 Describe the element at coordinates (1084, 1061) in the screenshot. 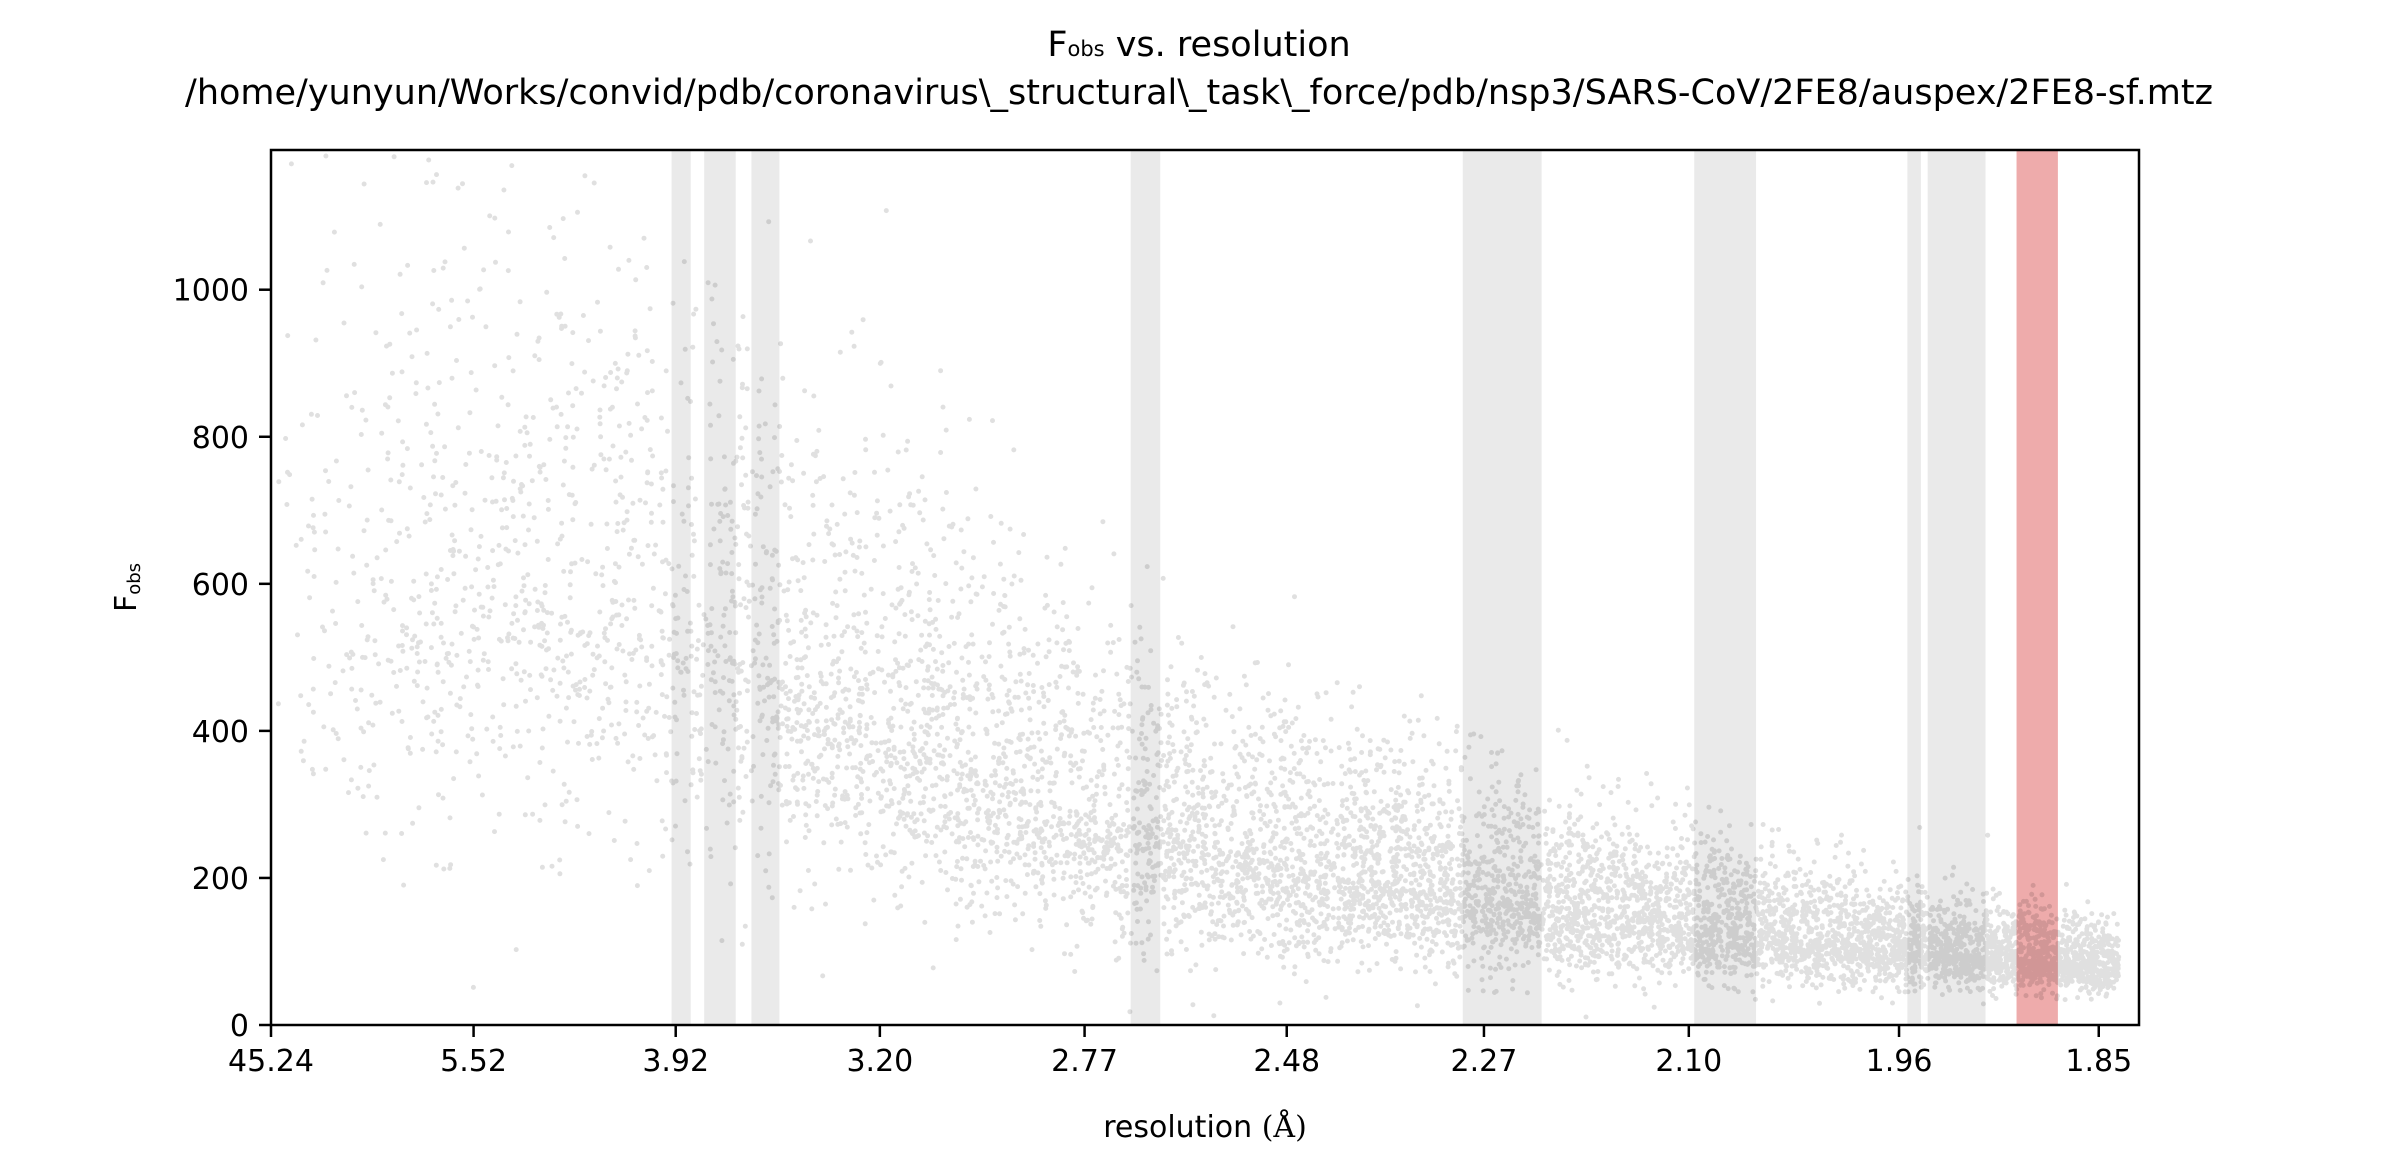

I see `x-tick-label: 2.77` at that location.